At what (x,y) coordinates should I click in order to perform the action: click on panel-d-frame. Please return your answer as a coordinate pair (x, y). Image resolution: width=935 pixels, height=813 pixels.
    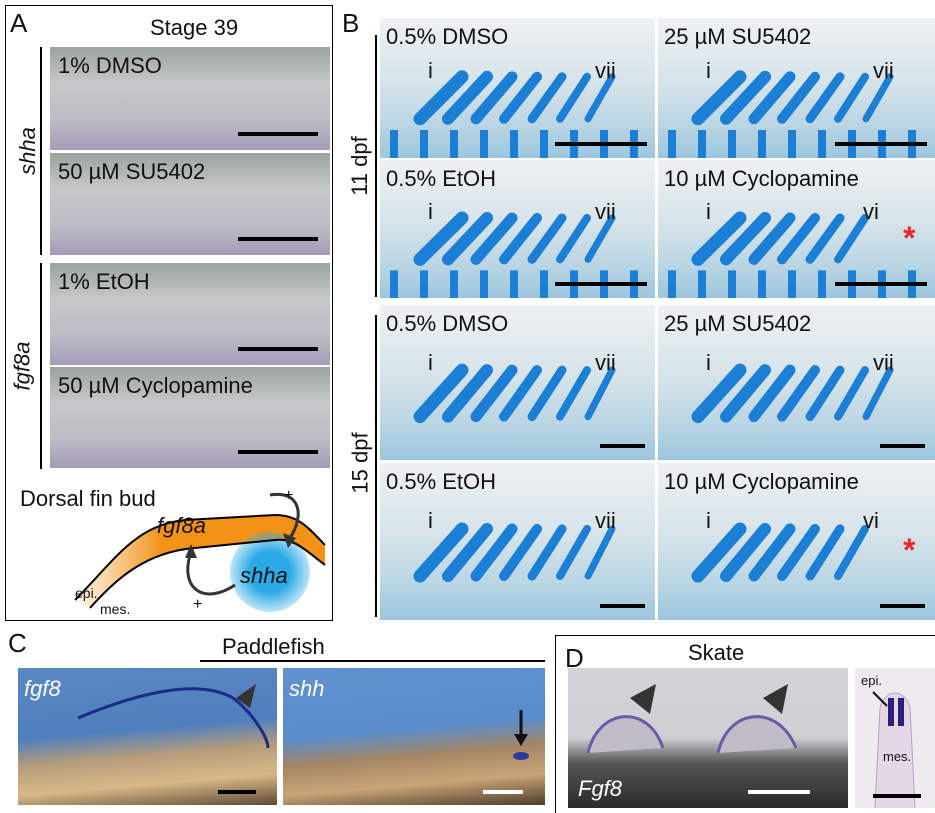
    Looking at the image, I should click on (745, 724).